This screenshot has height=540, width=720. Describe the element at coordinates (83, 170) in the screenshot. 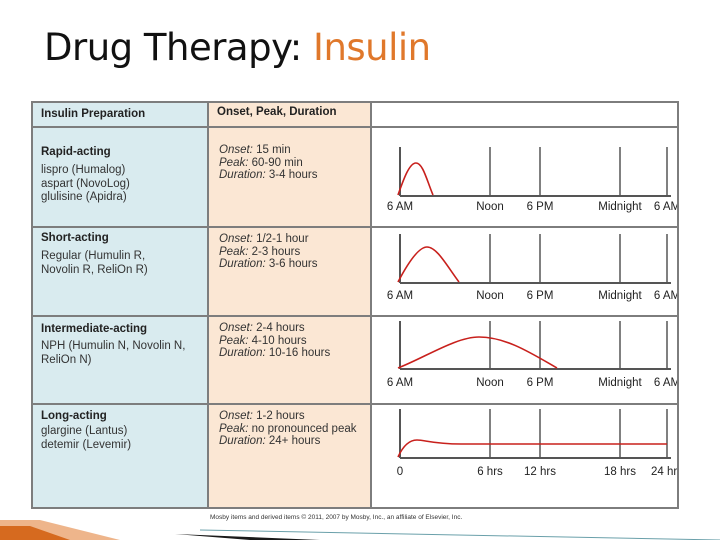

I see `prep-item: lispro (Humalog)` at that location.